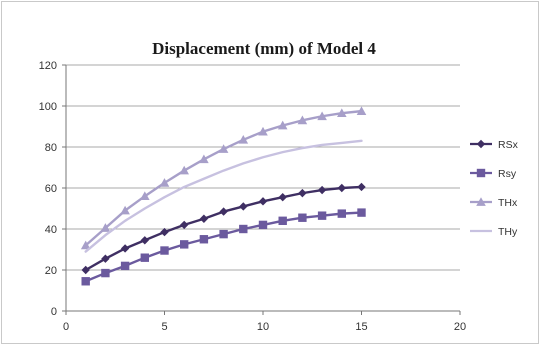 The width and height of the screenshot is (542, 347). I want to click on y-tick-label-120: 120, so click(48, 66).